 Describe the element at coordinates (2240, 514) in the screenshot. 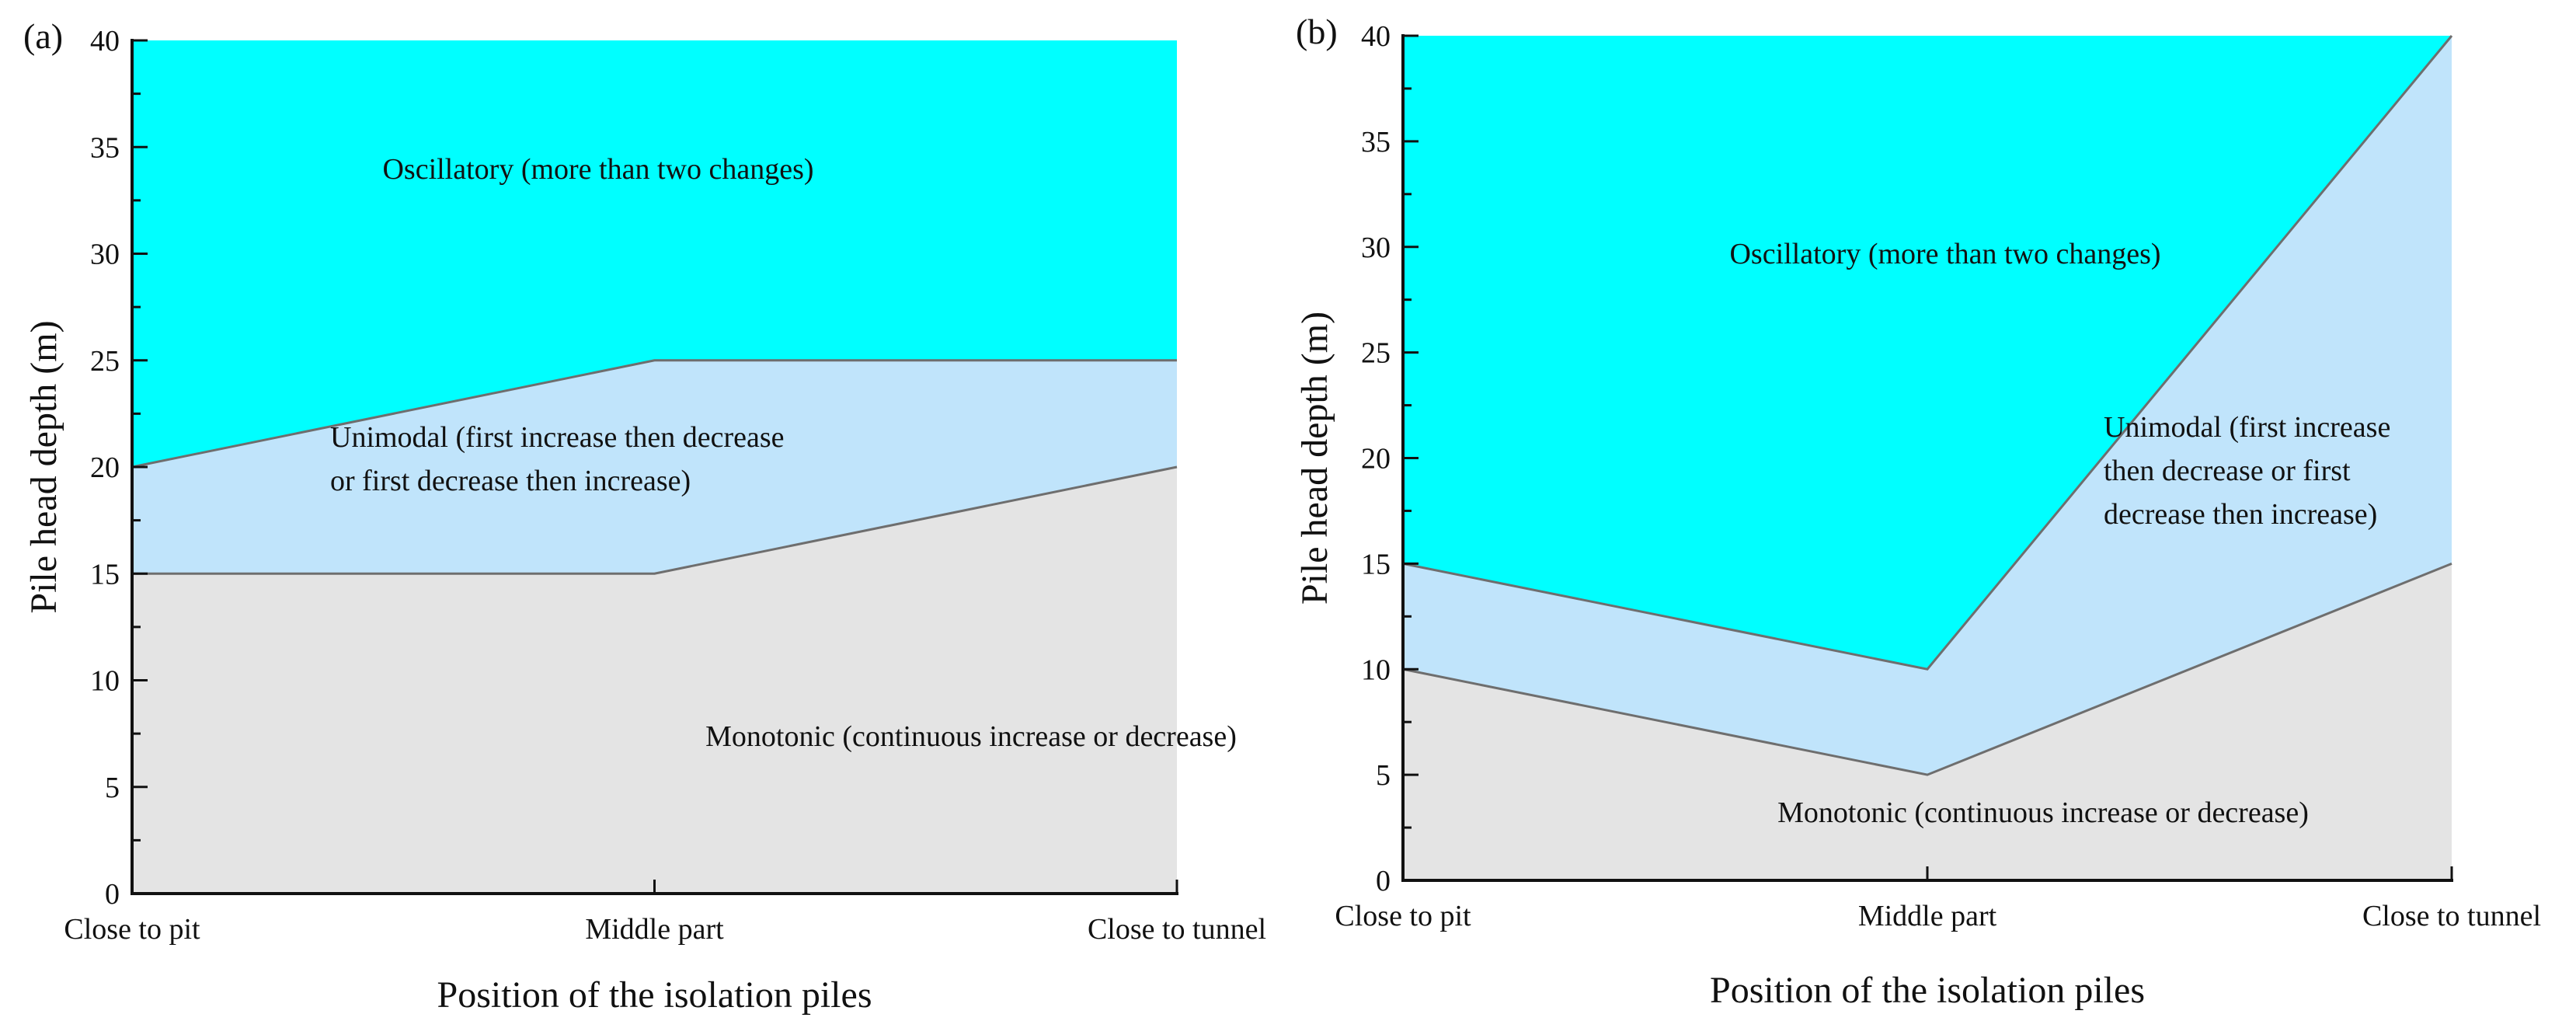

I see `region-label-unimodal: decrease then increase)` at that location.